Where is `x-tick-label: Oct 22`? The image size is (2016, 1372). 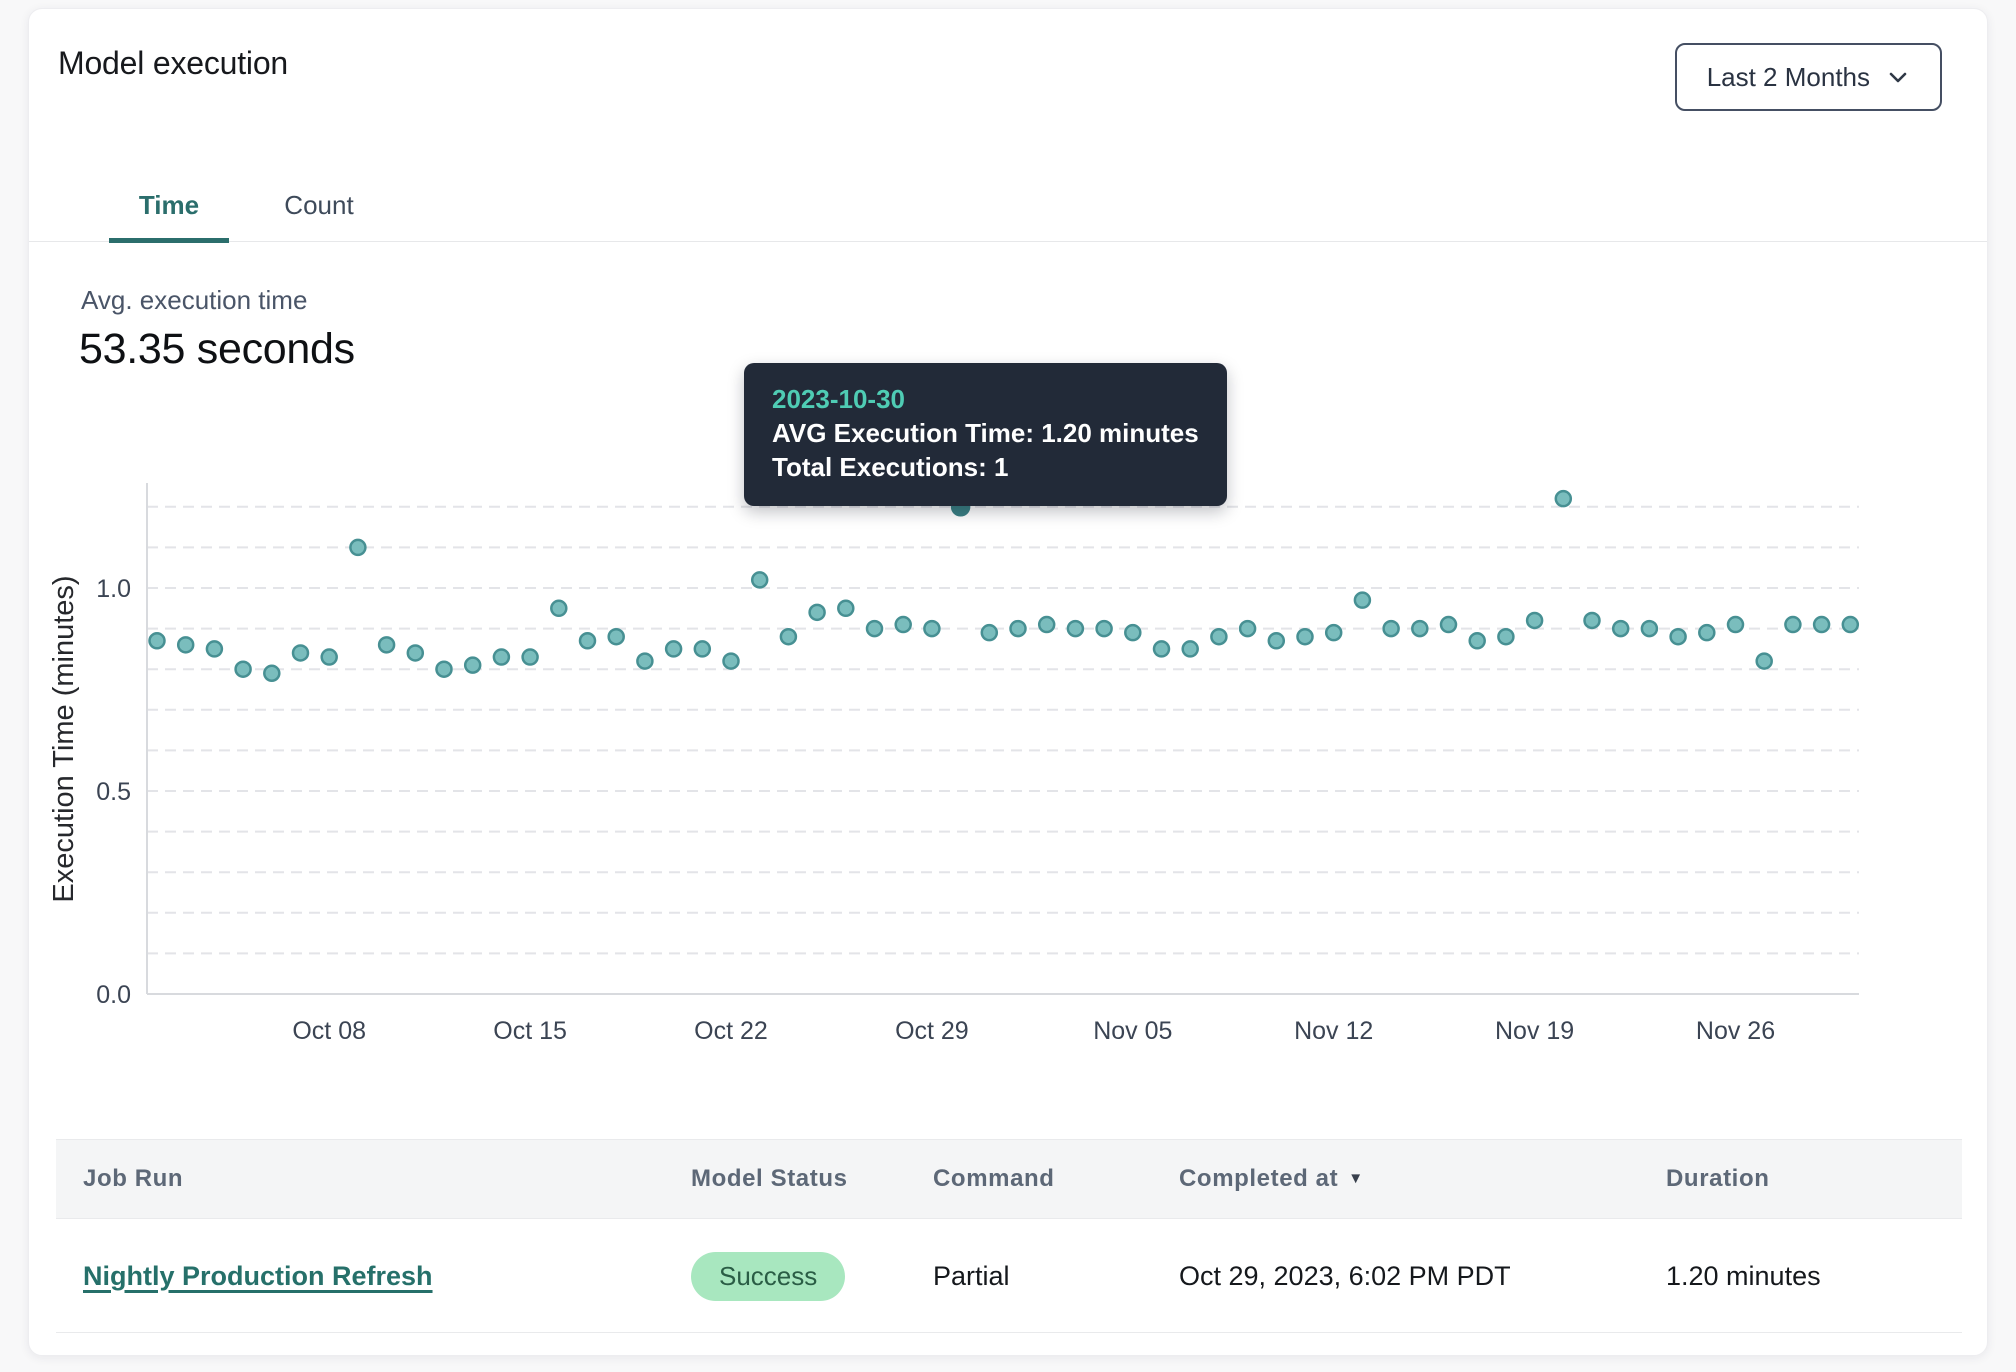 x-tick-label: Oct 22 is located at coordinates (731, 1031).